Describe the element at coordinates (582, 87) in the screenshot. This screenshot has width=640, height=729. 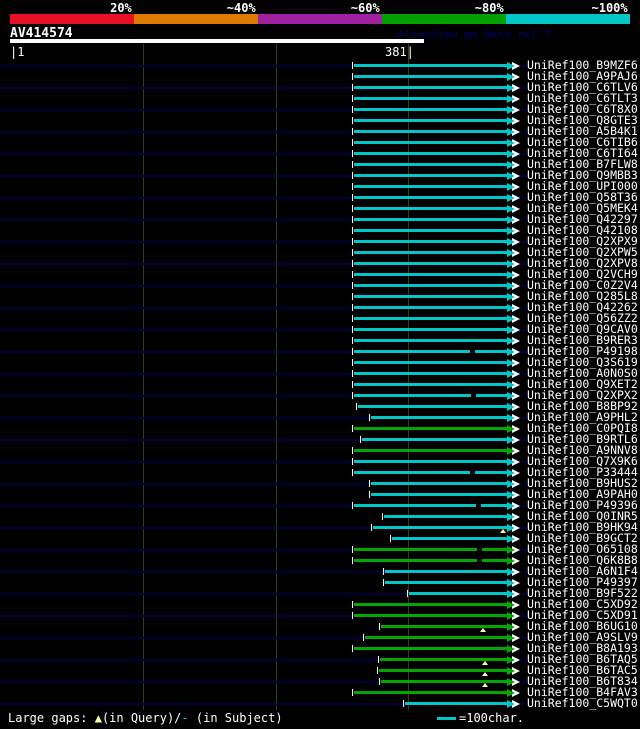
I see `subject-label: UniRef100_C6TLV6` at that location.